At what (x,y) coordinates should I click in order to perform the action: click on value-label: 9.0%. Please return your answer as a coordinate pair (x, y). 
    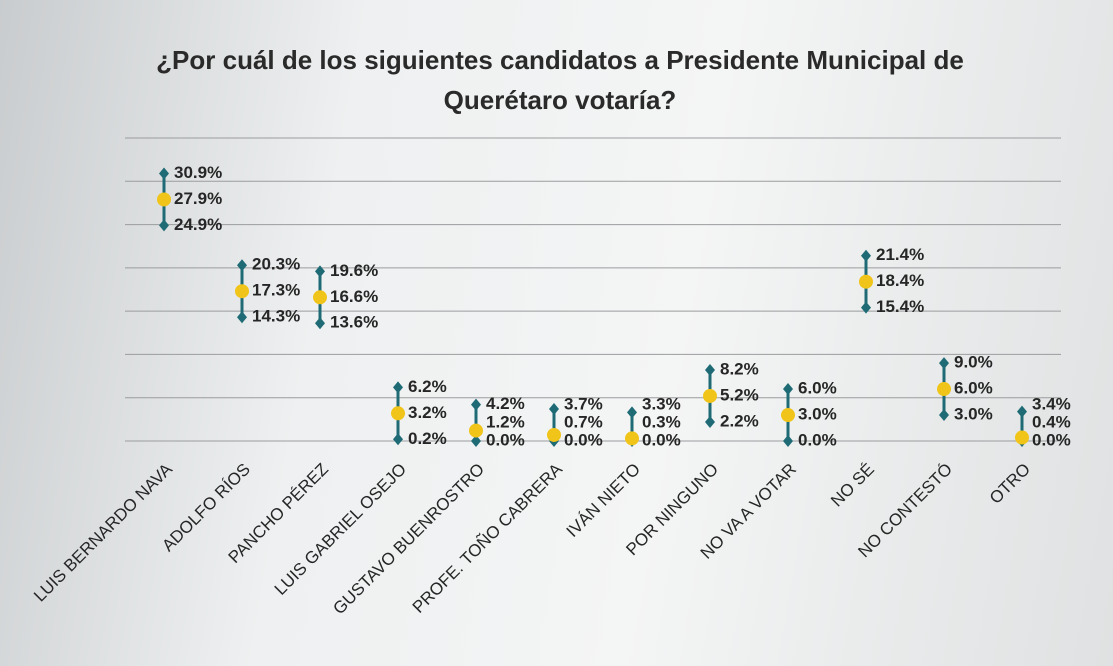
    Looking at the image, I should click on (973, 362).